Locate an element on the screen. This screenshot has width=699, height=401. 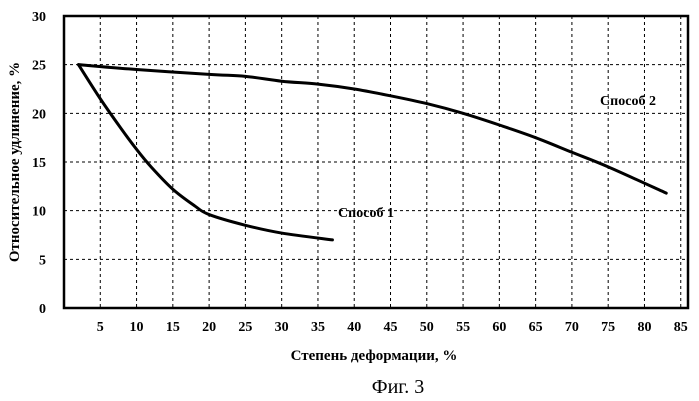
y-tick-label-15: 15 is located at coordinates (39, 163).